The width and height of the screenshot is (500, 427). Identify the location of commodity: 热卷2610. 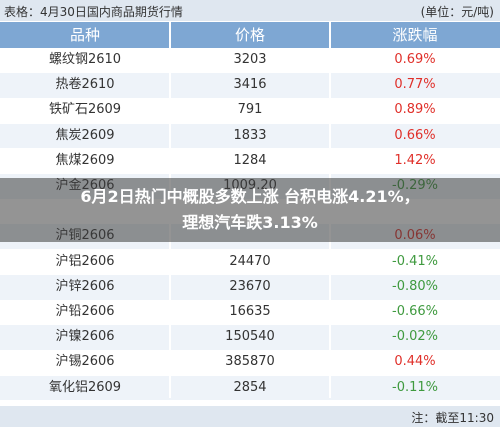
(85, 85).